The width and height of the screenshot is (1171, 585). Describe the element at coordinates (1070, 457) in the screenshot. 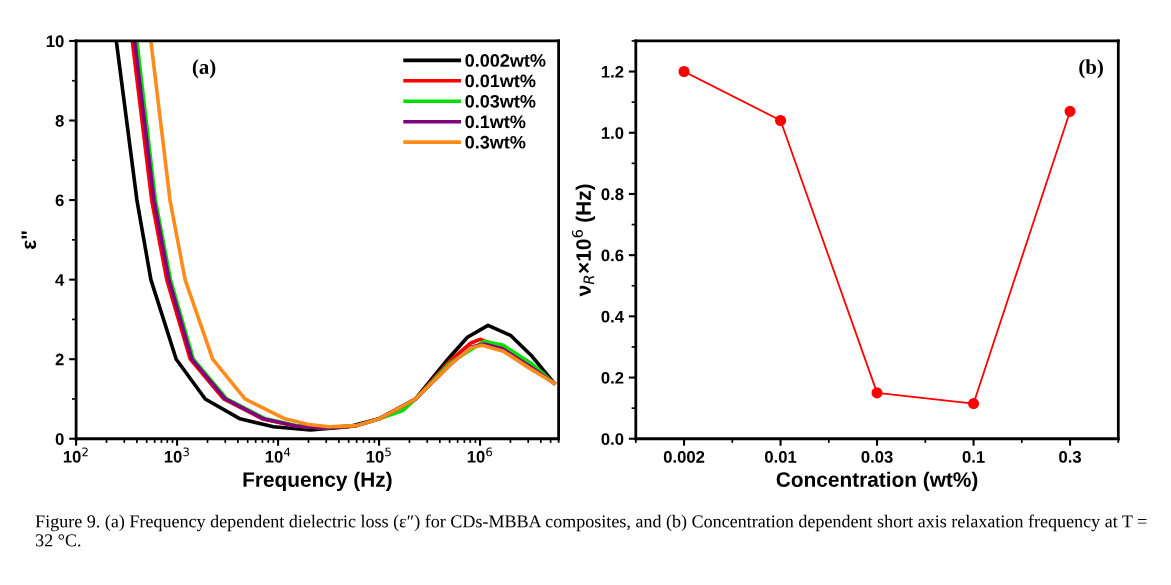

I see `x-tick-label: 0.3` at that location.